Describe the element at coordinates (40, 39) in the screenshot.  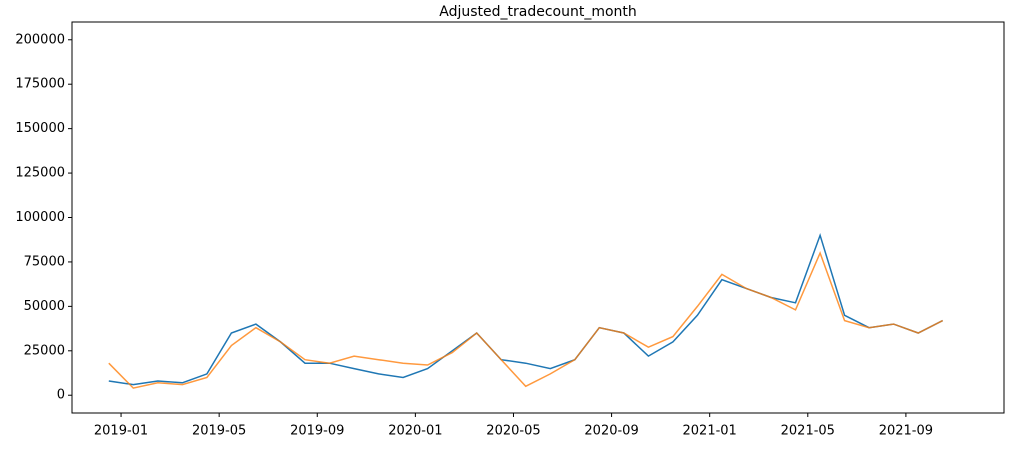
I see `y-tick-label: 200000` at that location.